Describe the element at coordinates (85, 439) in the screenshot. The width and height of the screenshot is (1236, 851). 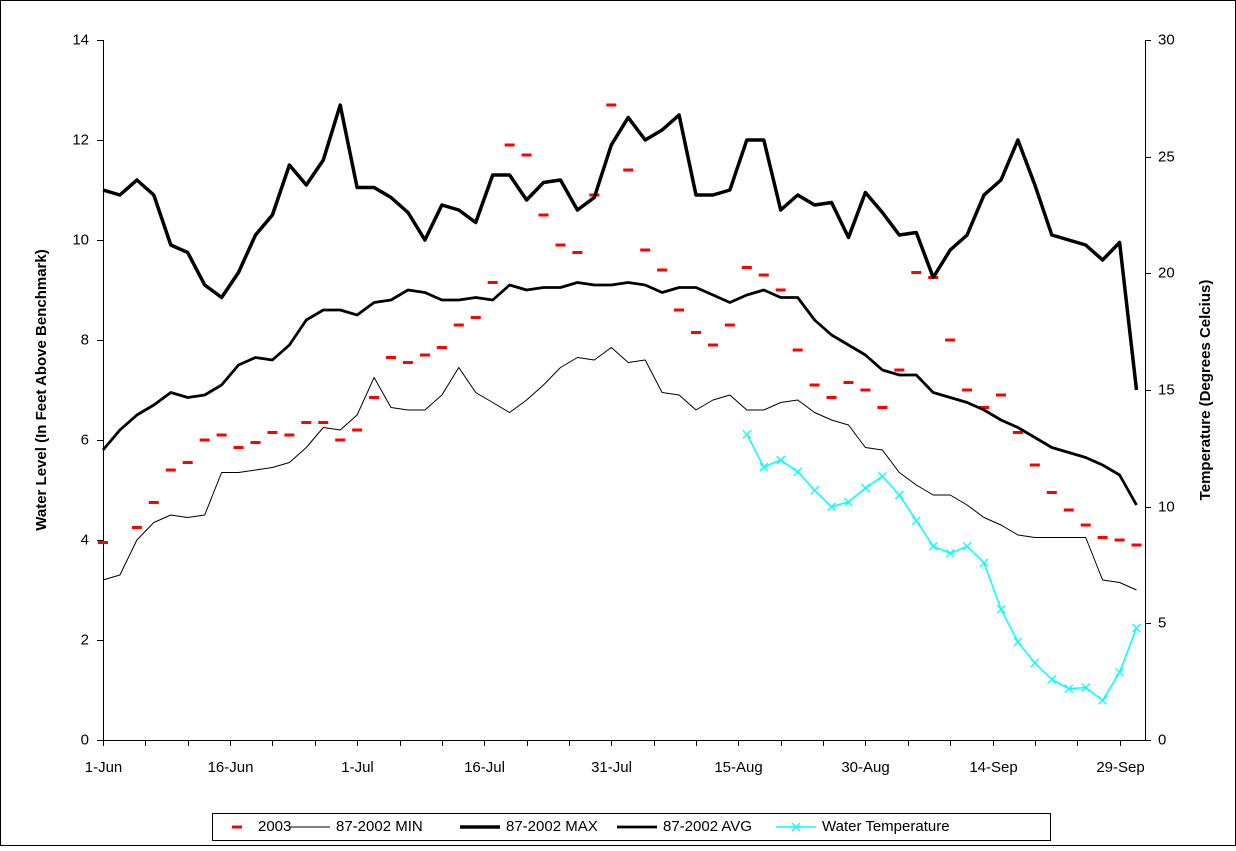
I see `y-tick-label: 6` at that location.